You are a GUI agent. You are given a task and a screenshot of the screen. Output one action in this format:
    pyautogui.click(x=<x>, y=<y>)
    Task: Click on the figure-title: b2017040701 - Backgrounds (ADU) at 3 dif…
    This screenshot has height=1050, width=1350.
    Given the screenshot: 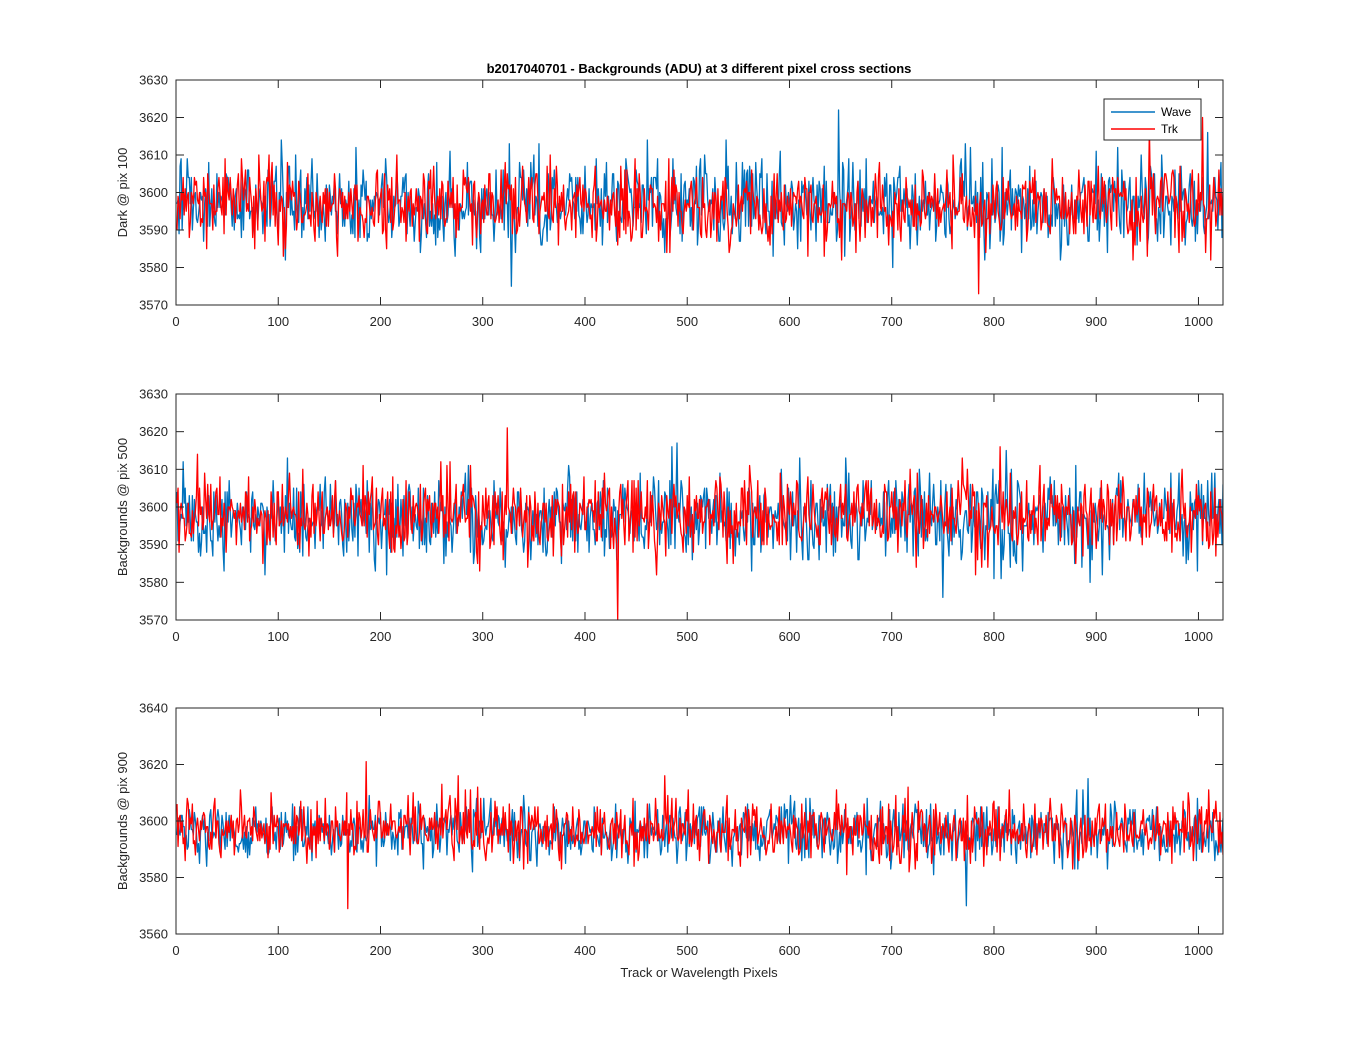 What is the action you would take?
    pyautogui.click(x=699, y=68)
    